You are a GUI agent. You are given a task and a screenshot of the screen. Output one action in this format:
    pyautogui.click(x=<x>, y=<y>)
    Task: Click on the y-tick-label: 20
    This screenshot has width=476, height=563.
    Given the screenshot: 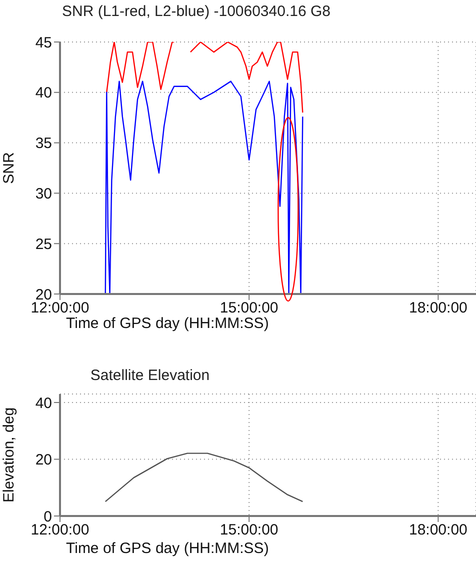 What is the action you would take?
    pyautogui.click(x=43, y=460)
    